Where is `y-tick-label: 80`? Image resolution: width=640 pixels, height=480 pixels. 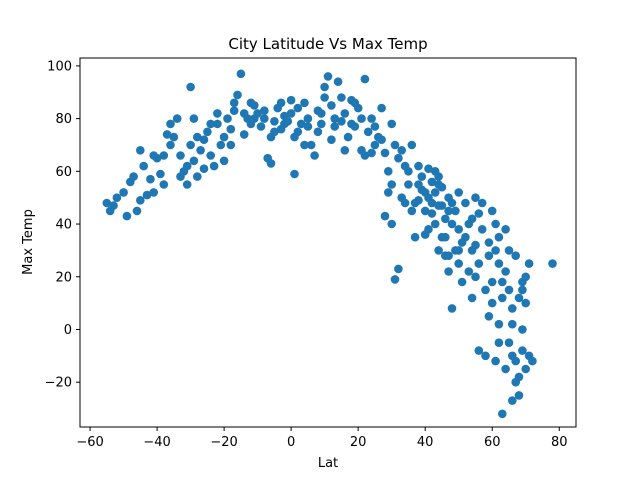 y-tick-label: 80 is located at coordinates (63, 119).